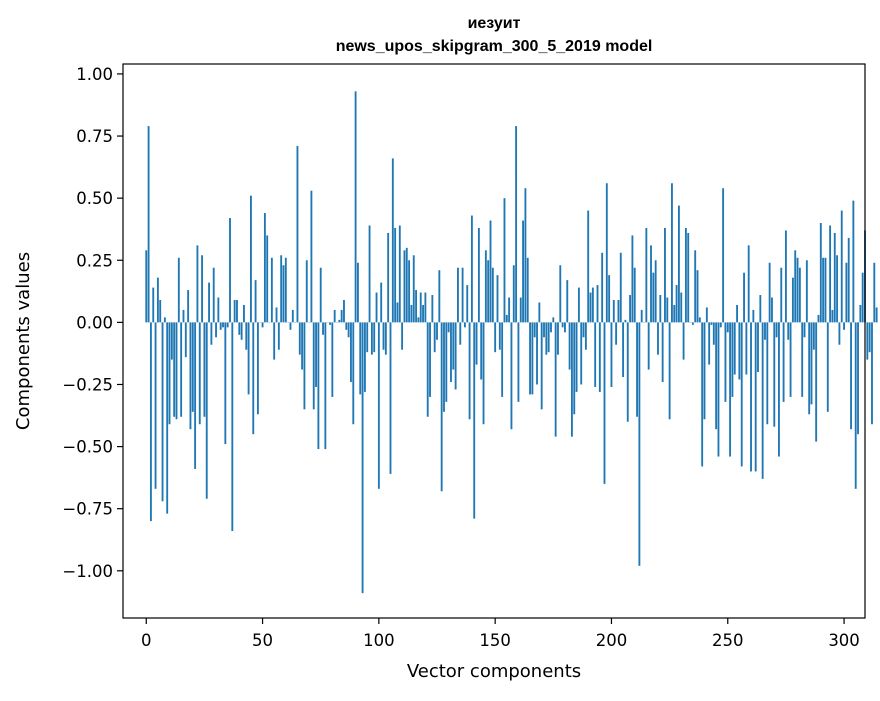  I want to click on x-tick-label: 0, so click(146, 640).